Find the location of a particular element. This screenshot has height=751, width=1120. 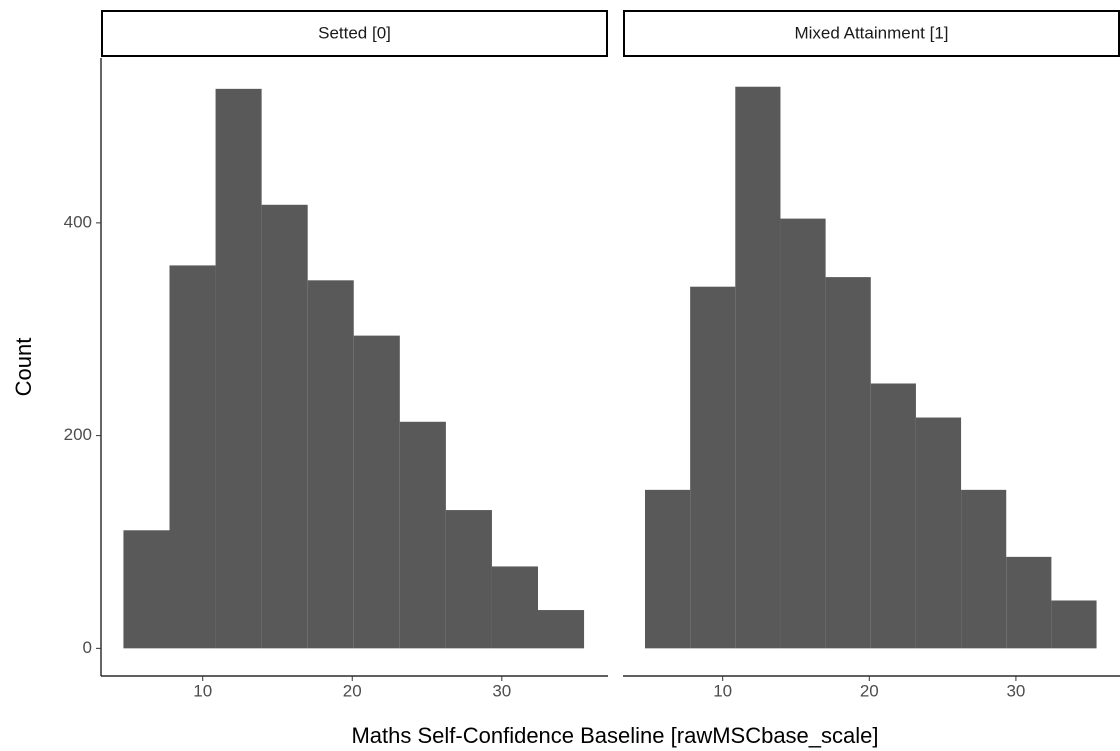

y-tick-label: 0 is located at coordinates (87, 647).